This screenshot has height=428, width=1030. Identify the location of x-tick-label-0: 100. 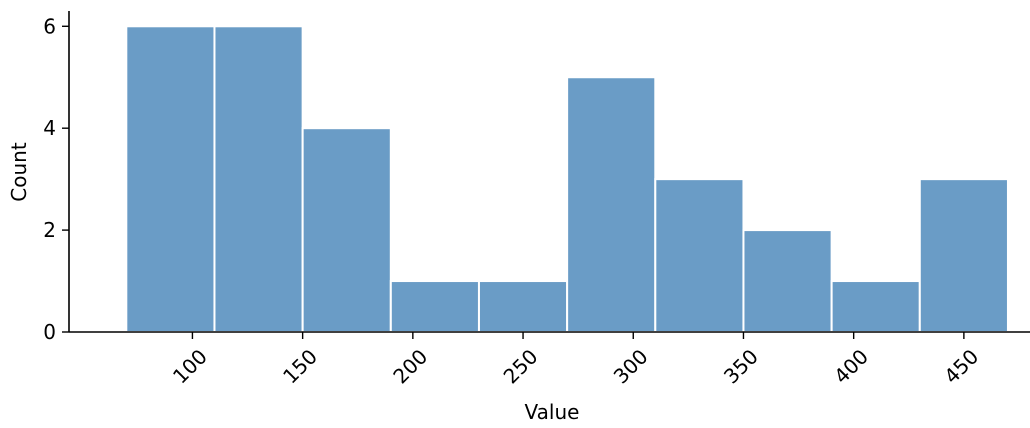
(190, 366).